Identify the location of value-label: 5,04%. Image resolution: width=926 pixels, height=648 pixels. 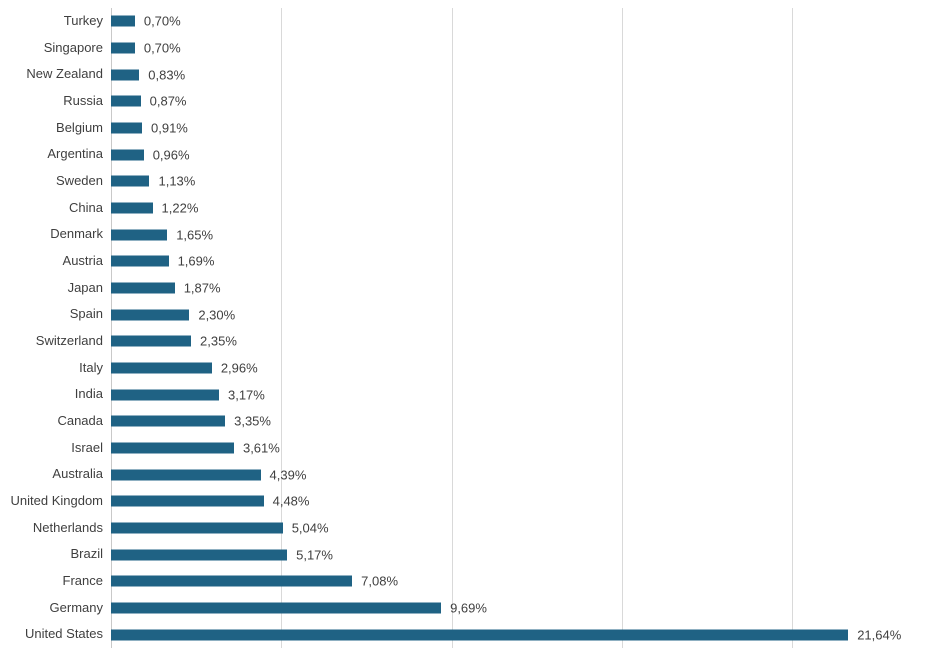
(310, 528).